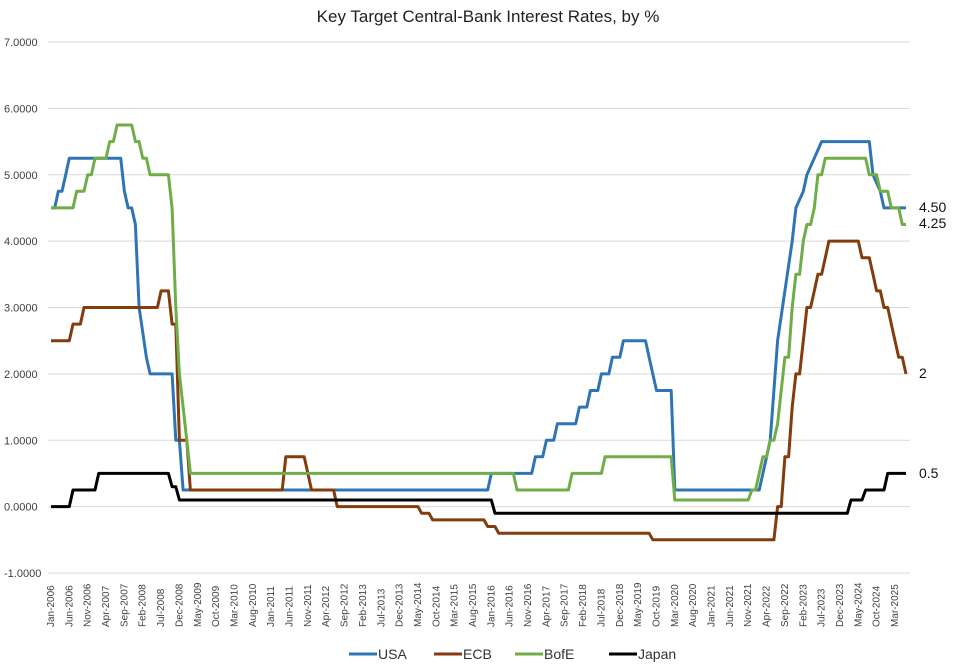 This screenshot has width=955, height=666. Describe the element at coordinates (179, 605) in the screenshot. I see `x-tick-label: Dec-2008` at that location.